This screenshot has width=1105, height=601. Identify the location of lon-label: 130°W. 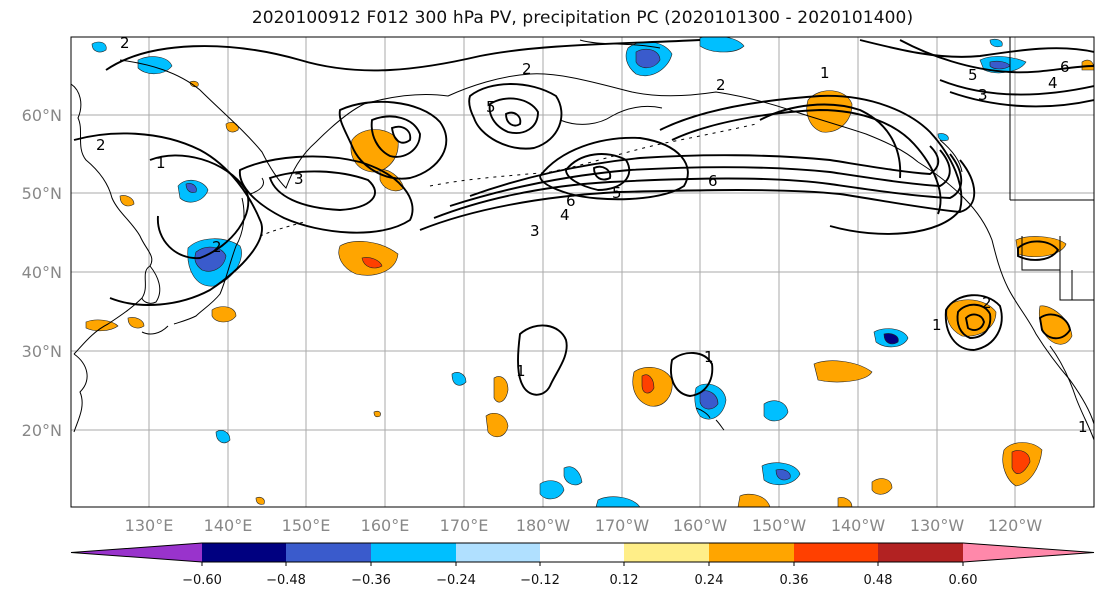
(937, 525).